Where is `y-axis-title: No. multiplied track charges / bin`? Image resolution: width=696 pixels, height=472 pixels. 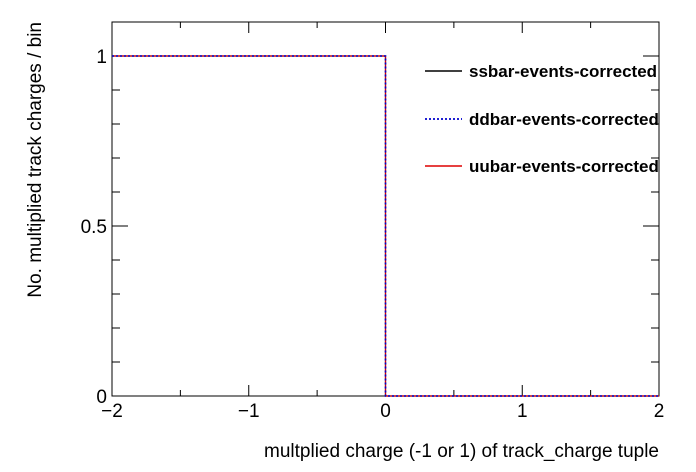 y-axis-title: No. multiplied track charges / bin is located at coordinates (35, 160).